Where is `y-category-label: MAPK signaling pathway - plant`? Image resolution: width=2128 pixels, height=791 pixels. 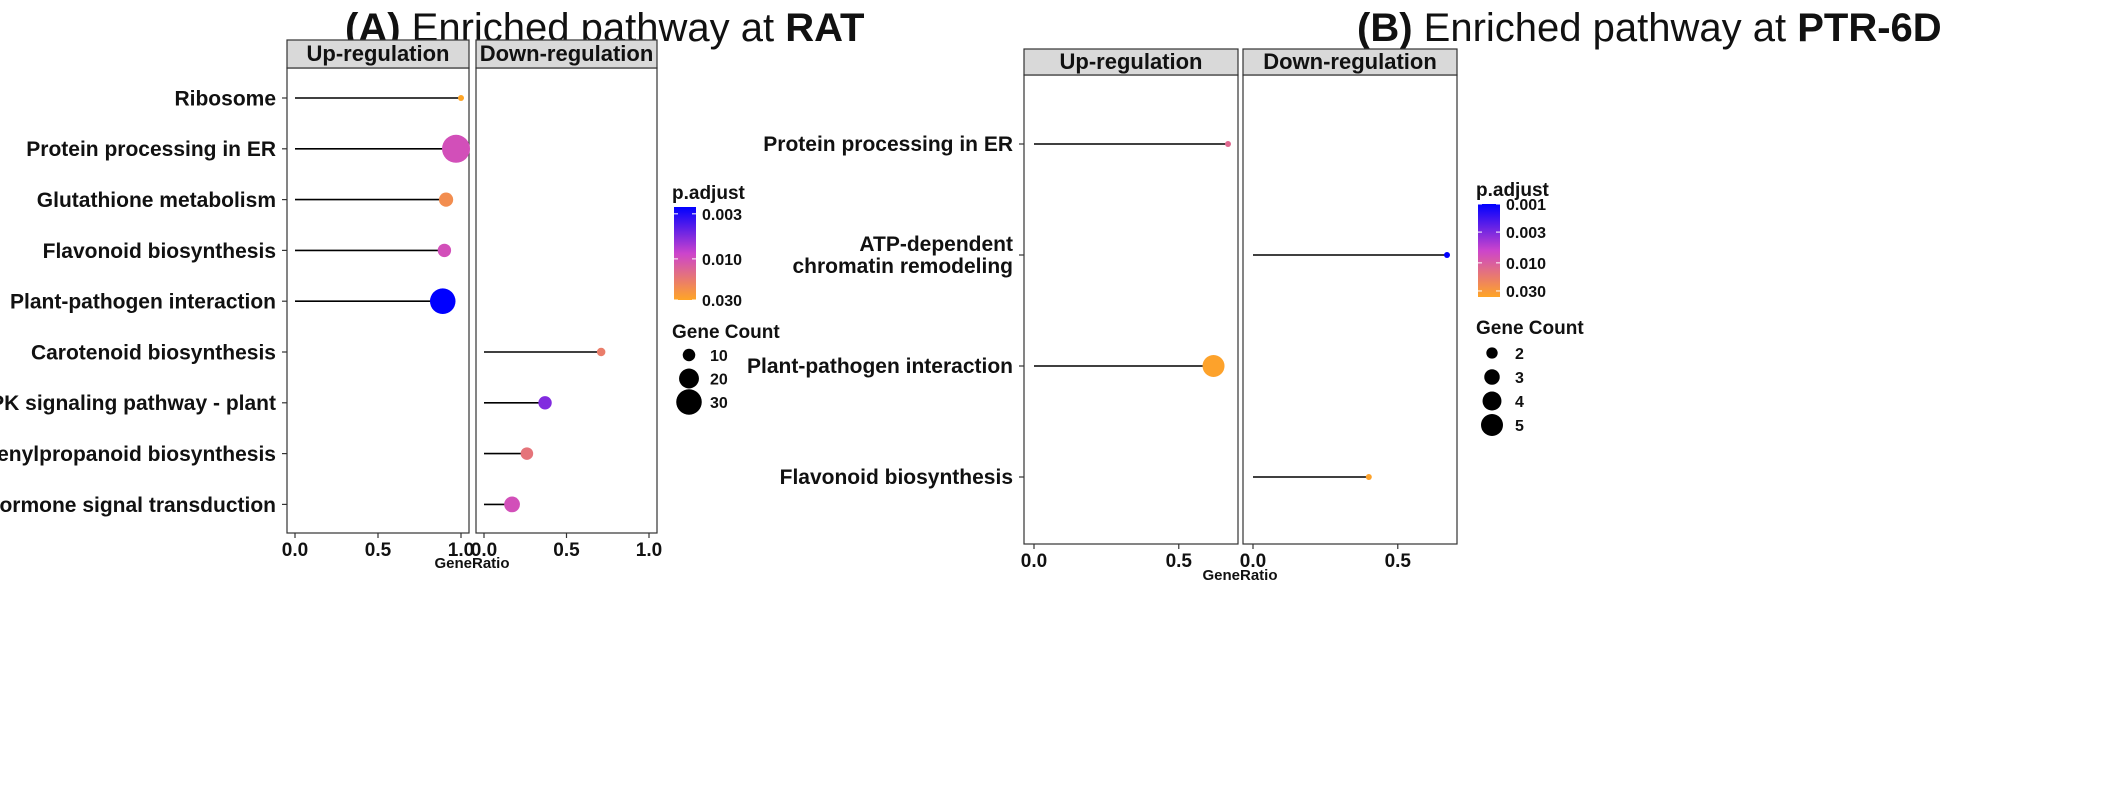 y-category-label: MAPK signaling pathway - plant is located at coordinates (138, 403).